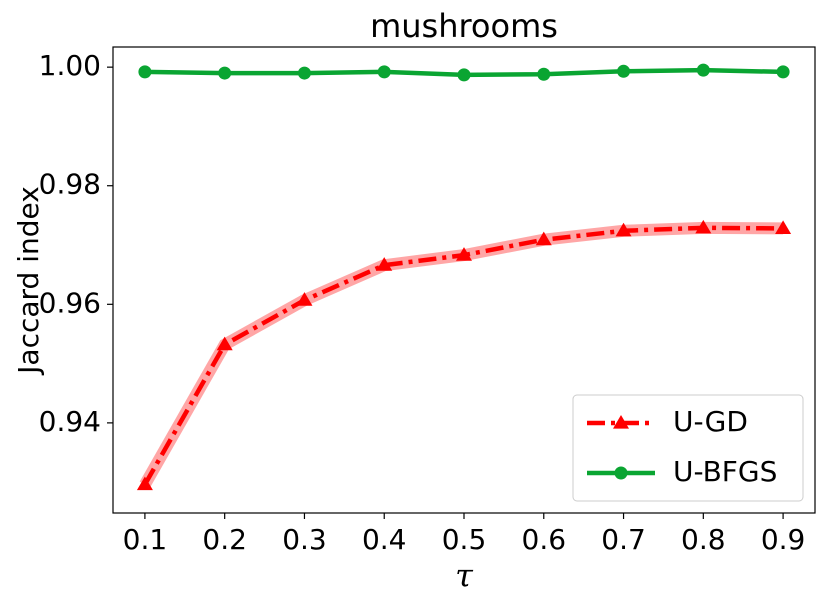  Describe the element at coordinates (28, 281) in the screenshot. I see `y-axis-label: Jaccard index` at that location.